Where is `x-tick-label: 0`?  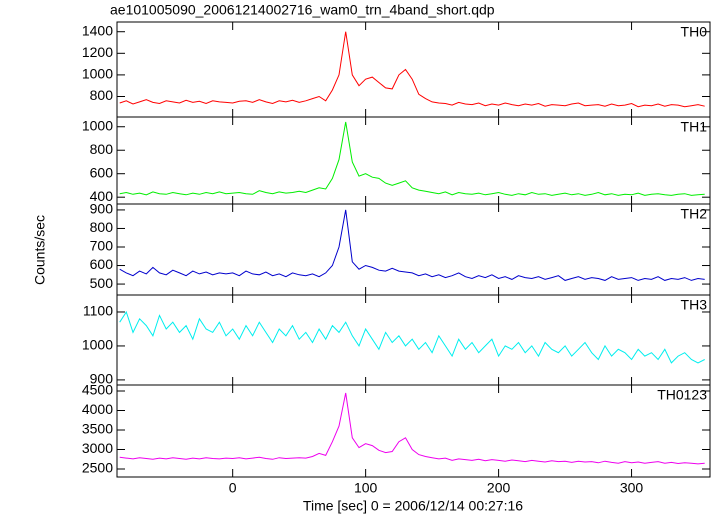
x-tick-label: 0 is located at coordinates (233, 488).